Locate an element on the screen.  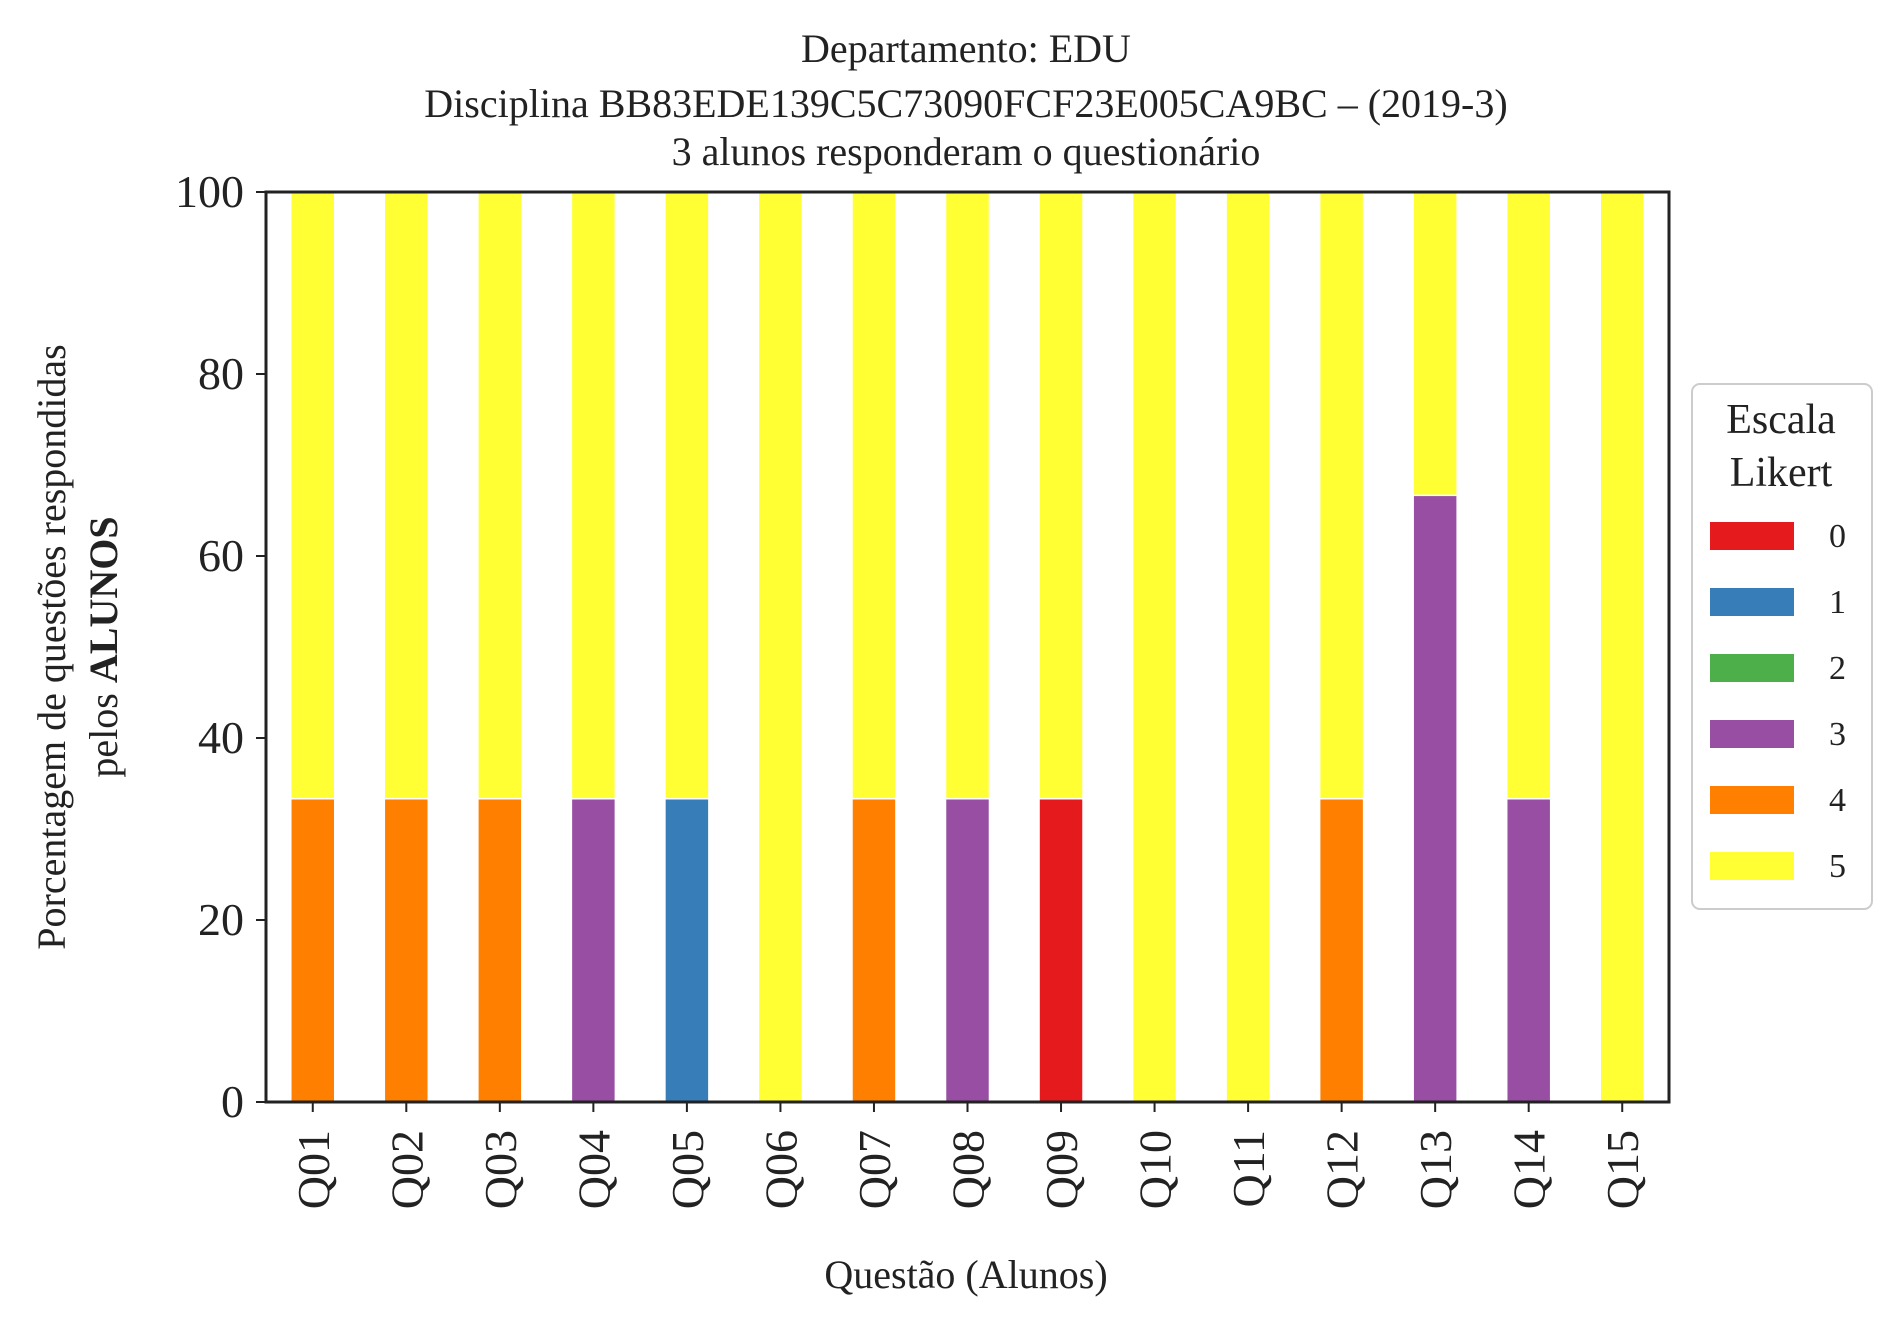
y-axis-label-bold: ALUNOS is located at coordinates (103, 599).